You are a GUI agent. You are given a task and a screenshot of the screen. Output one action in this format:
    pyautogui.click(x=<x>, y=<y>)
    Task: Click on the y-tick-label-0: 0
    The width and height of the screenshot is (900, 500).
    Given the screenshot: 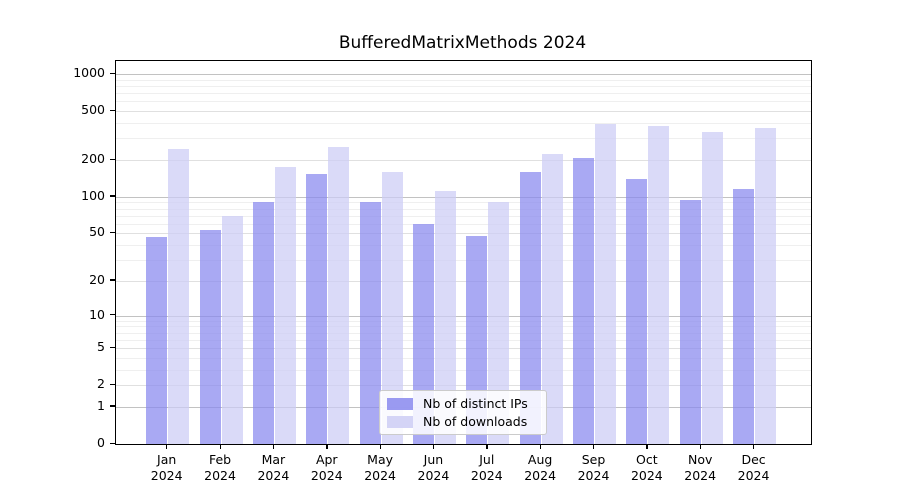 What is the action you would take?
    pyautogui.click(x=101, y=442)
    